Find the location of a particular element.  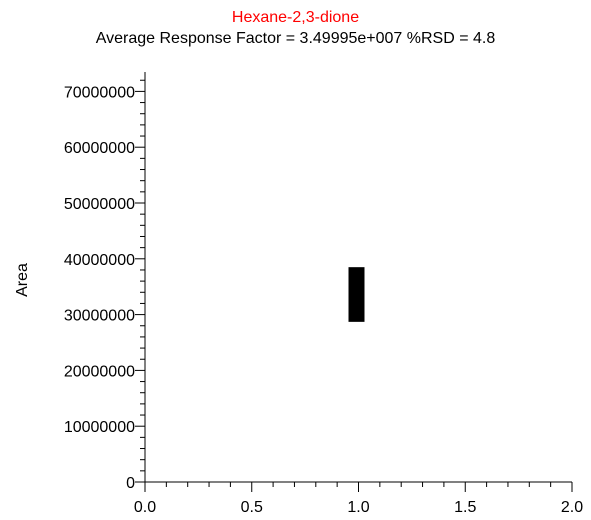

data-point is located at coordinates (356, 294).